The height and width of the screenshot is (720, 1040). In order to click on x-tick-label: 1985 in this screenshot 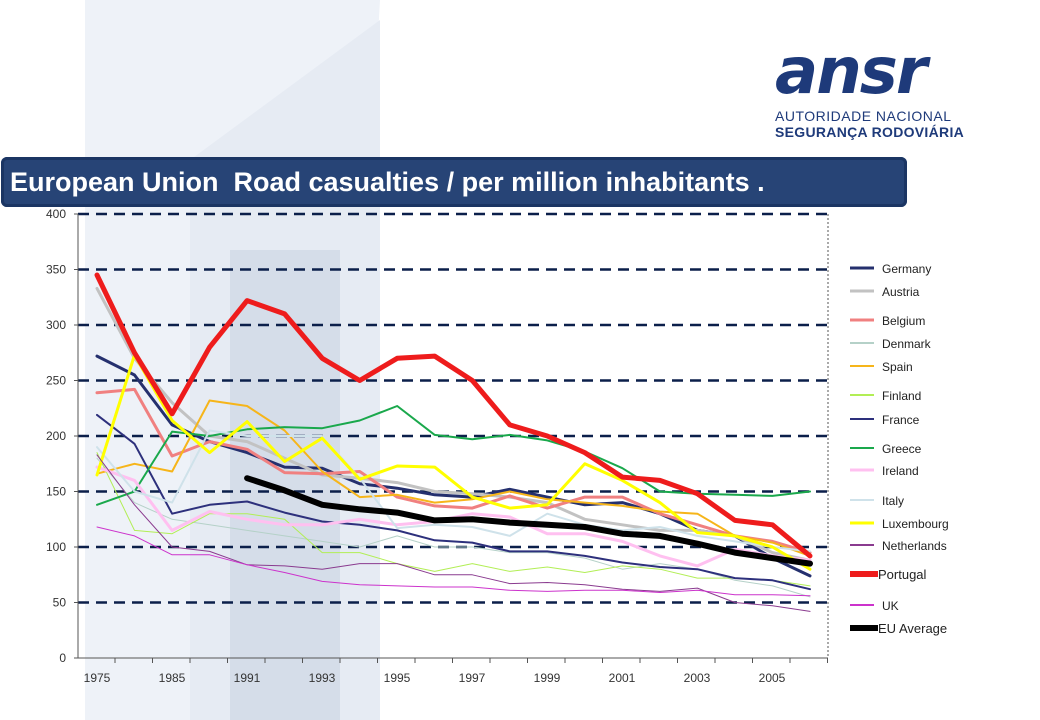, I will do `click(172, 678)`.